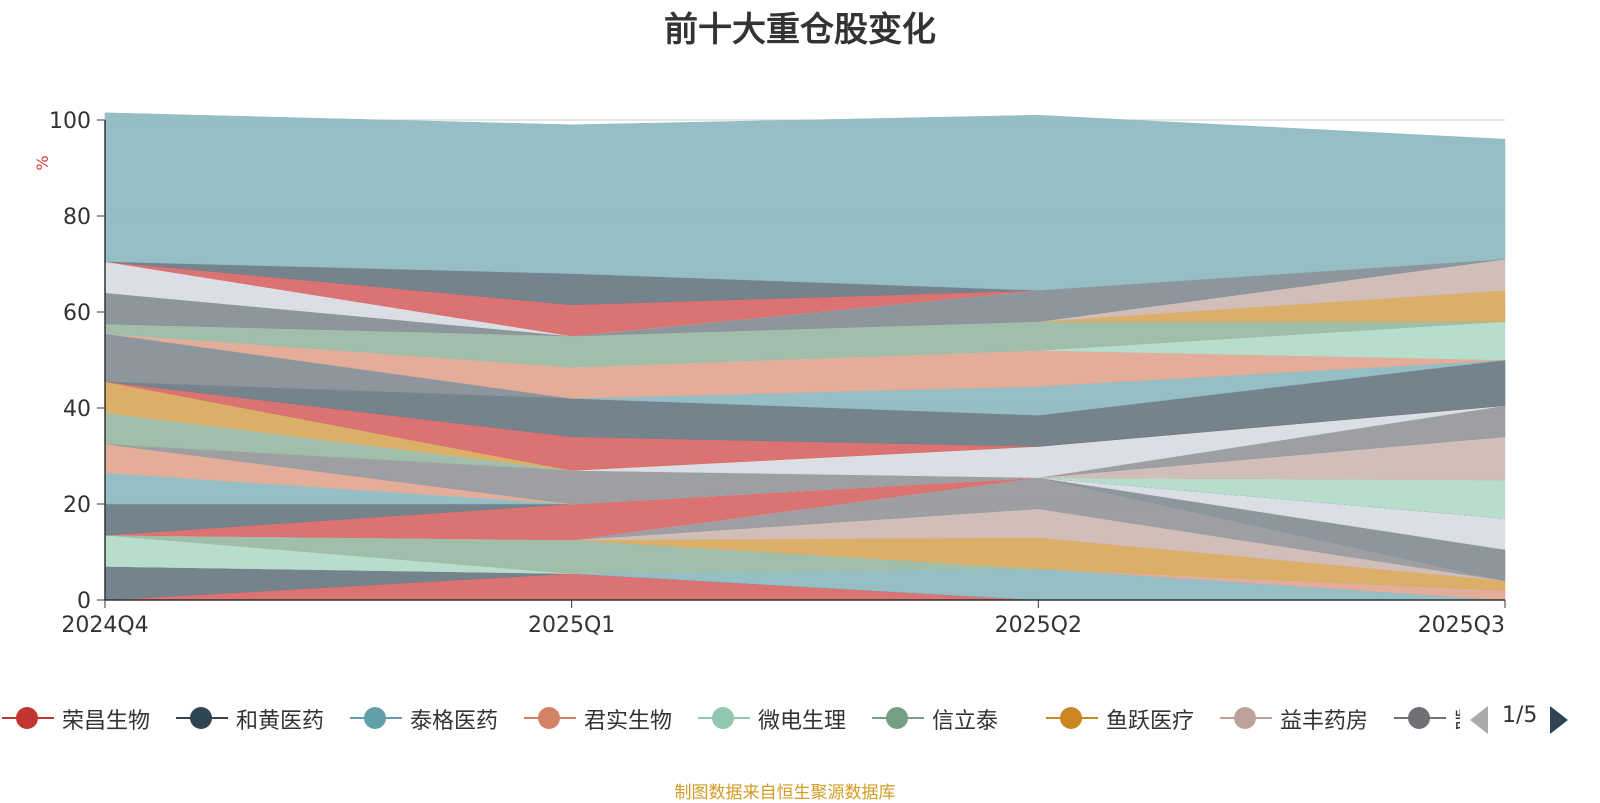  Describe the element at coordinates (1324, 721) in the screenshot. I see `legend-label: 益丰药房` at that location.